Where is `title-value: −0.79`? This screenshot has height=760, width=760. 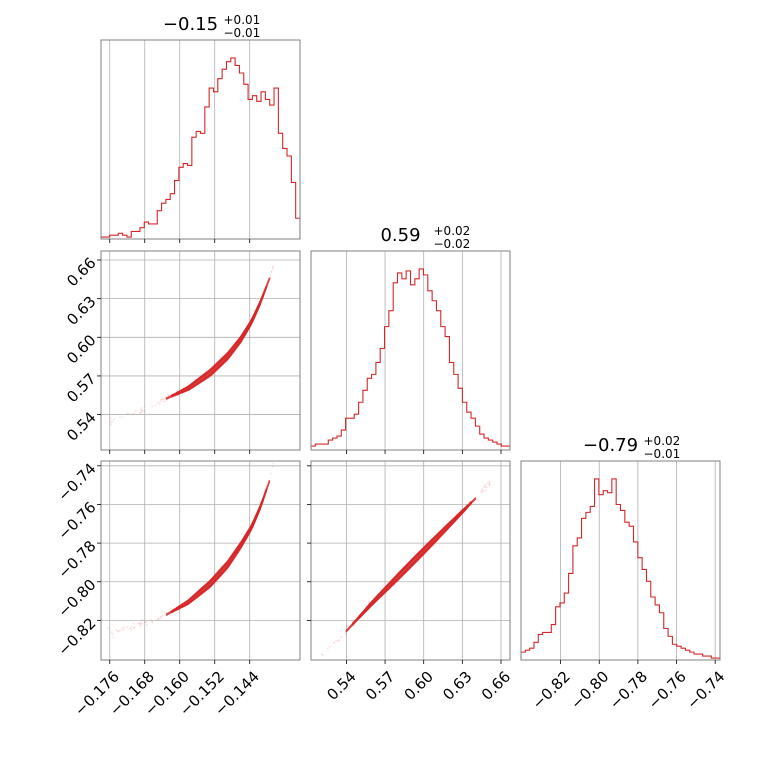
title-value: −0.79 is located at coordinates (610, 445).